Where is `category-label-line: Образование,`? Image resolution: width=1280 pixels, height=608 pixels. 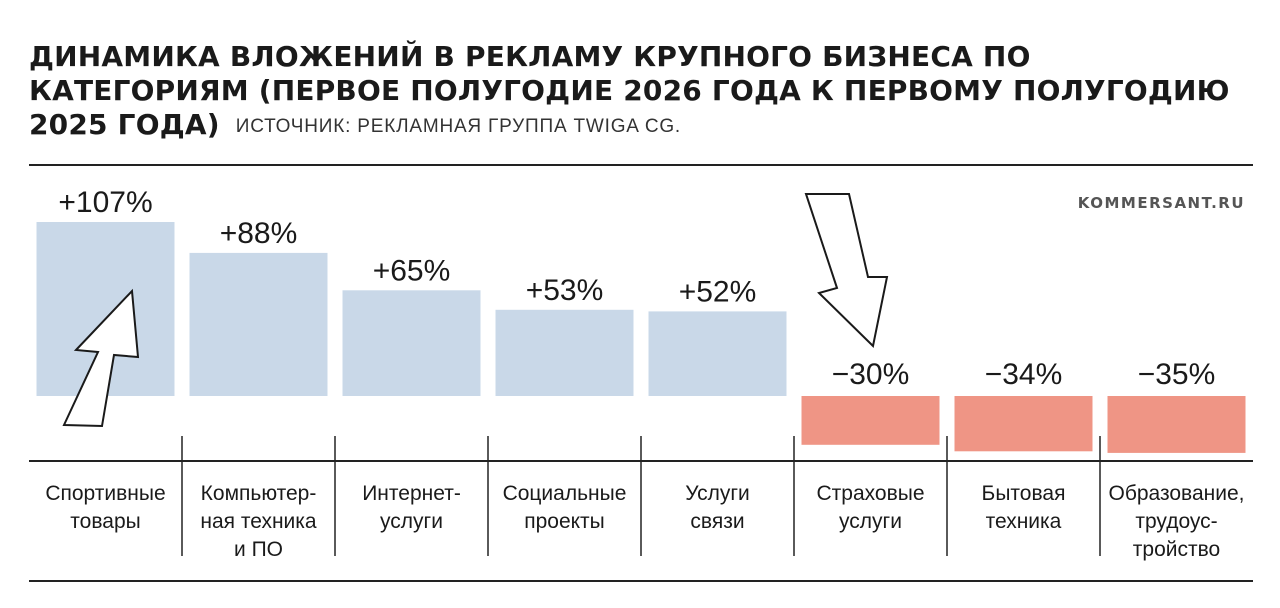 category-label-line: Образование, is located at coordinates (1177, 493).